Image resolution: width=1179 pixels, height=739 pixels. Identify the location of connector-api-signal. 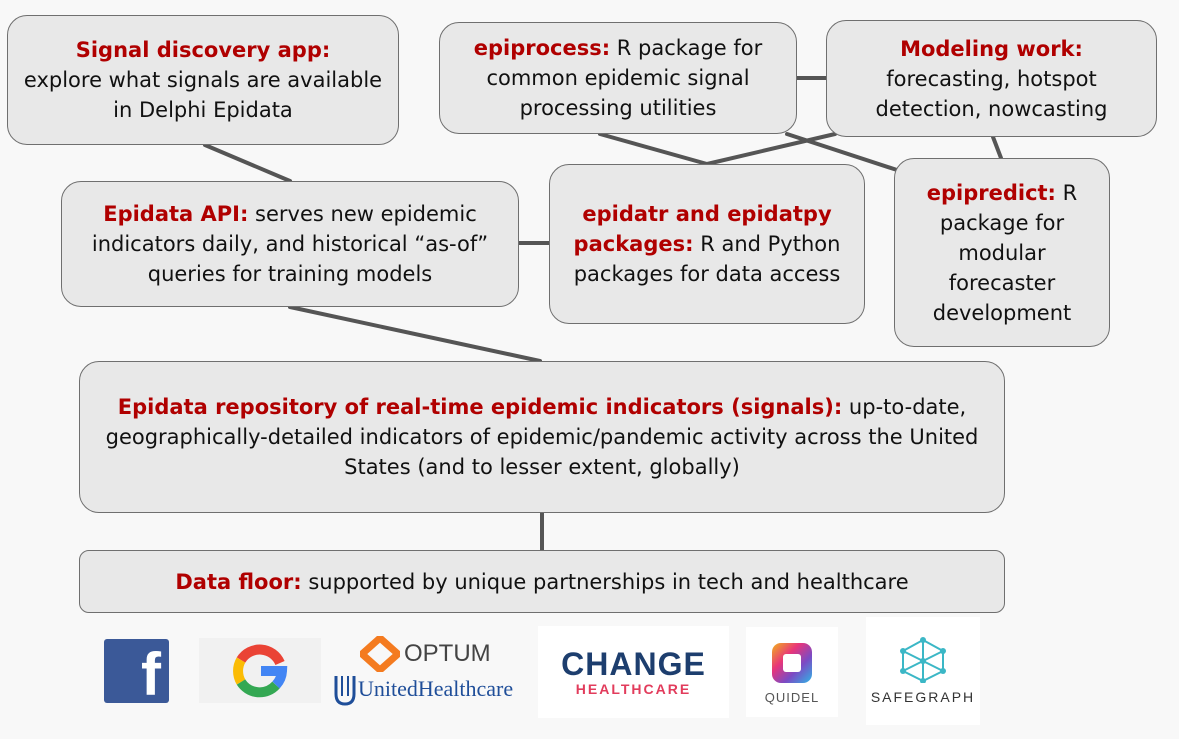
(247, 163).